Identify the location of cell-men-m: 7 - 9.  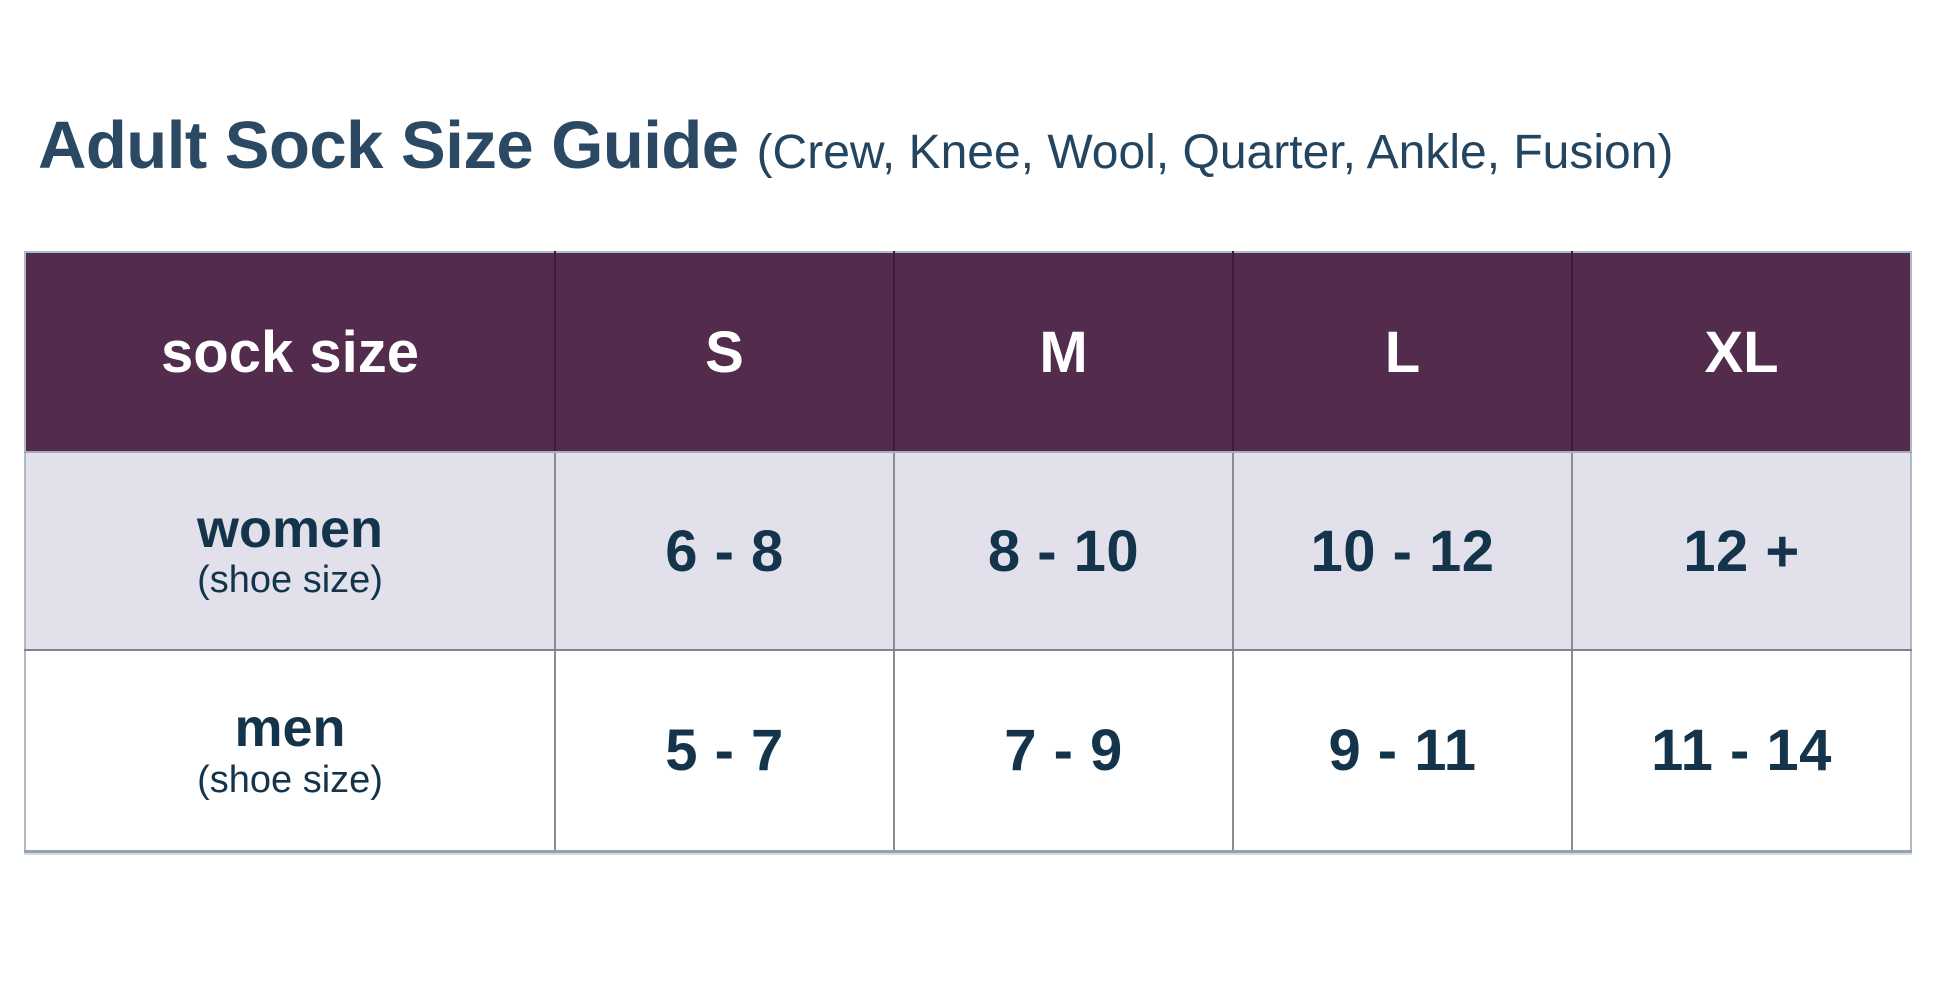
(1064, 751).